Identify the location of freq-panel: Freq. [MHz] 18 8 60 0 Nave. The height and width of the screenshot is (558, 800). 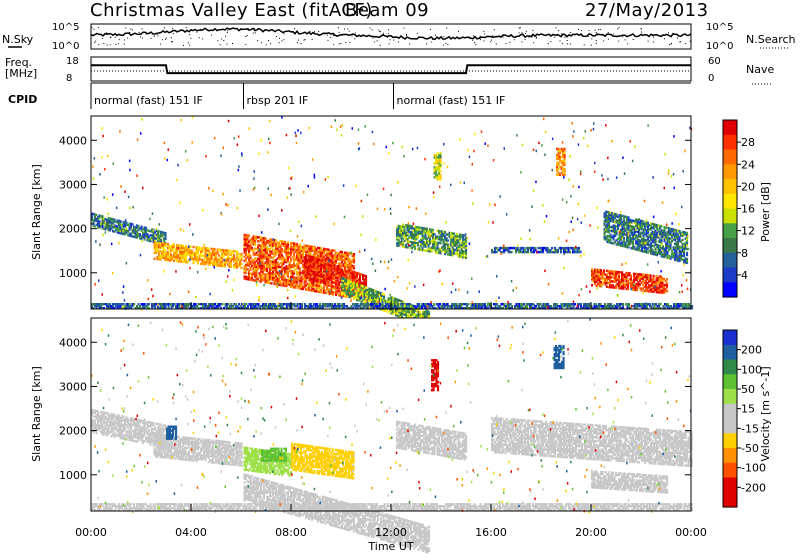
(389, 70).